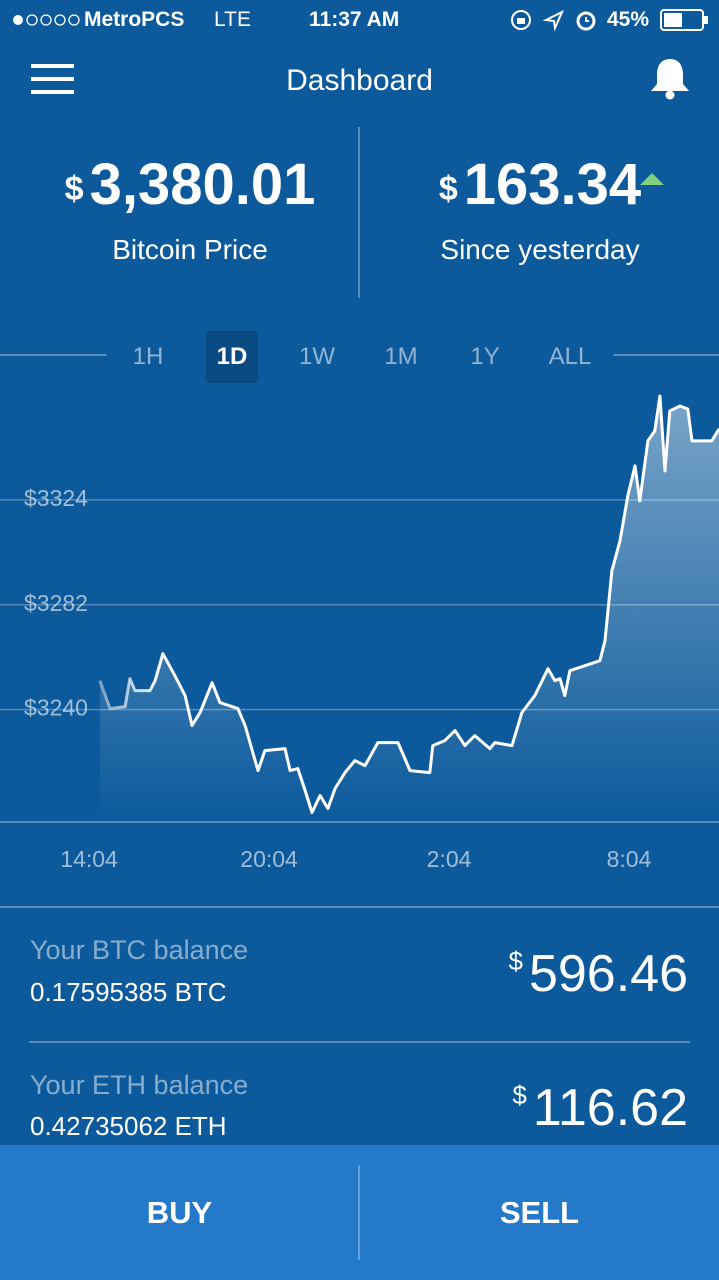 This screenshot has width=719, height=1280. What do you see at coordinates (539, 1212) in the screenshot?
I see `sell-button: SELL` at bounding box center [539, 1212].